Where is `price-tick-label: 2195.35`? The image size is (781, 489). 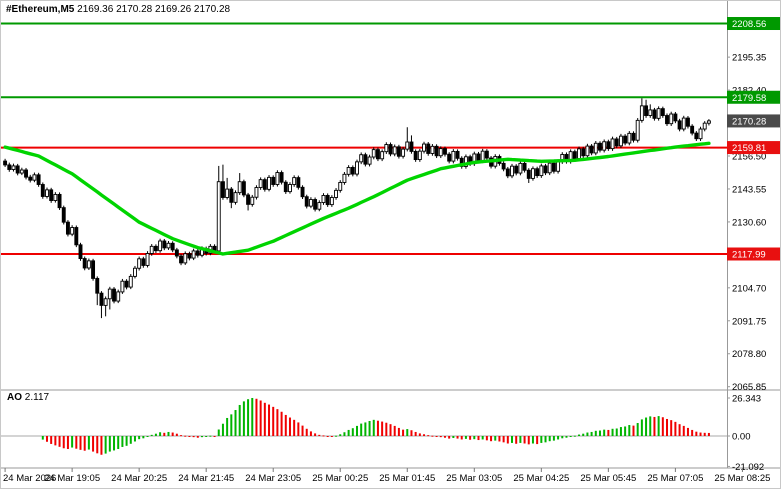 price-tick-label: 2195.35 is located at coordinates (749, 58).